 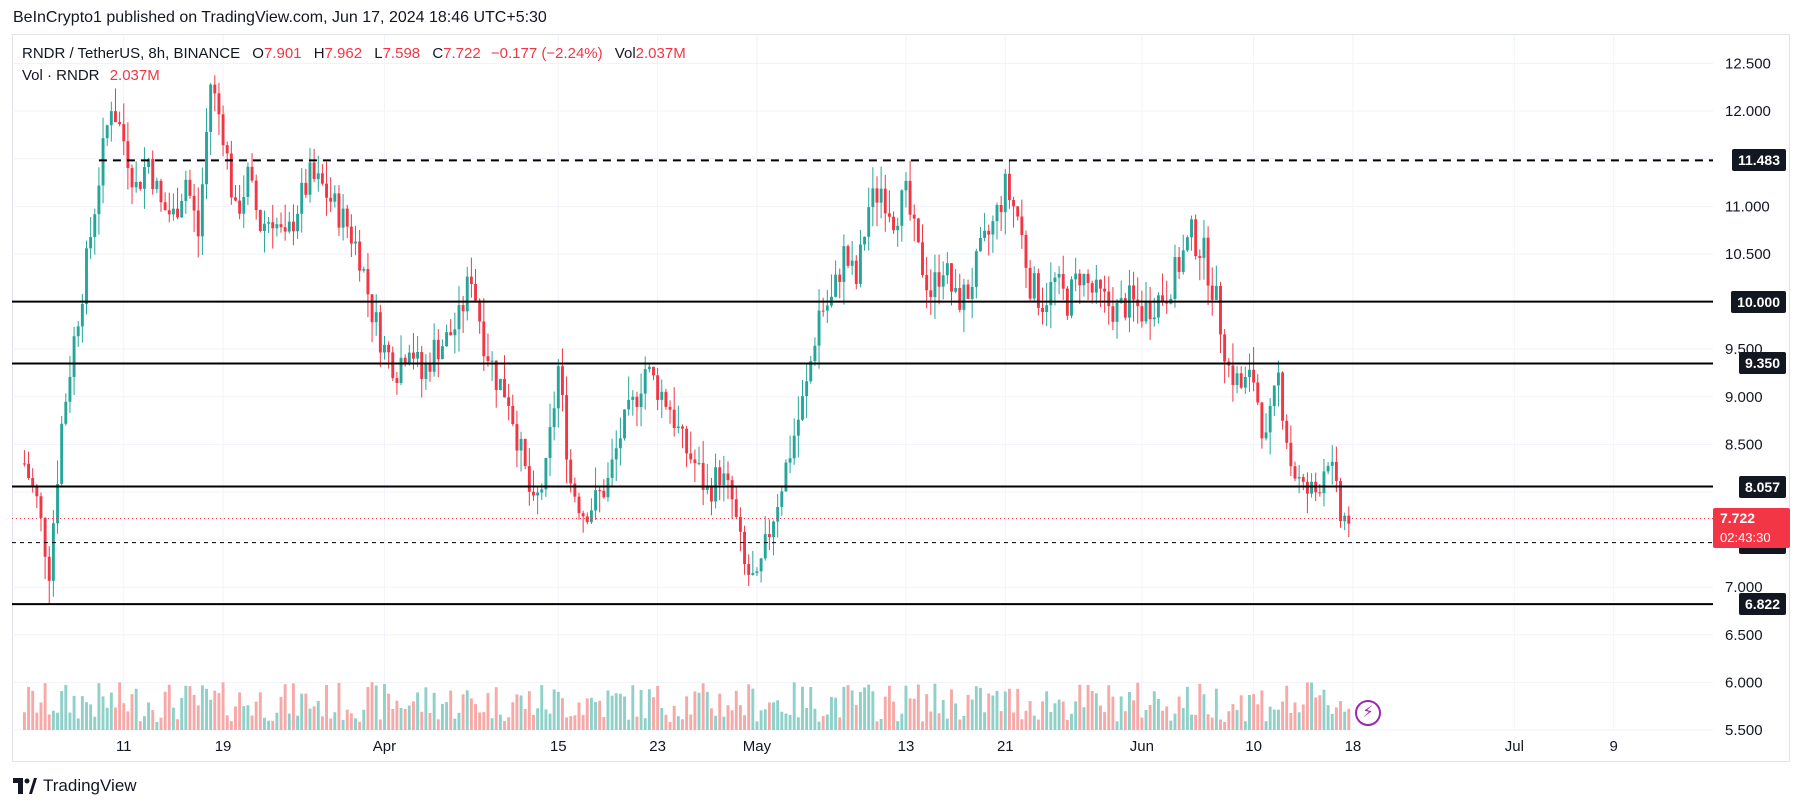 I want to click on level-tag: 8.057, so click(x=1762, y=486).